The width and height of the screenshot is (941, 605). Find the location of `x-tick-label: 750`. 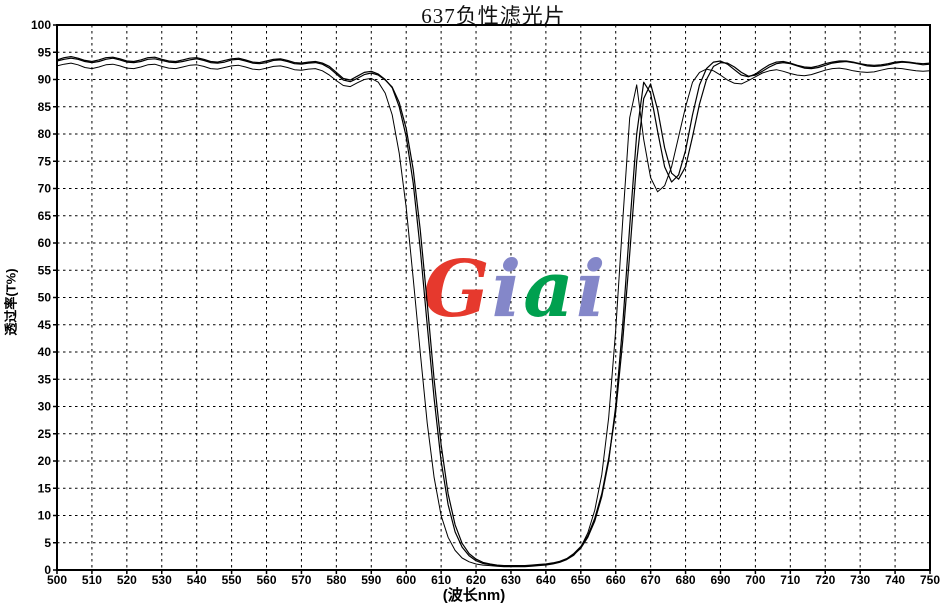

x-tick-label: 750 is located at coordinates (930, 580).